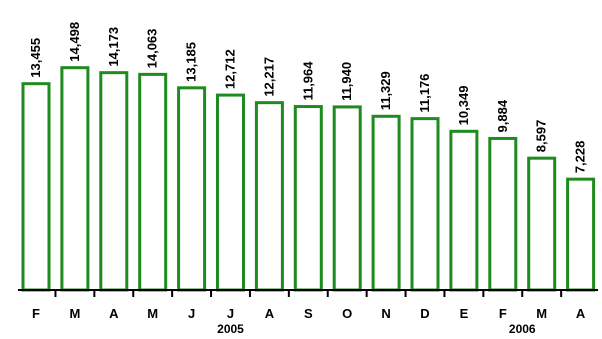  I want to click on value-label-2: 14,173, so click(113, 47).